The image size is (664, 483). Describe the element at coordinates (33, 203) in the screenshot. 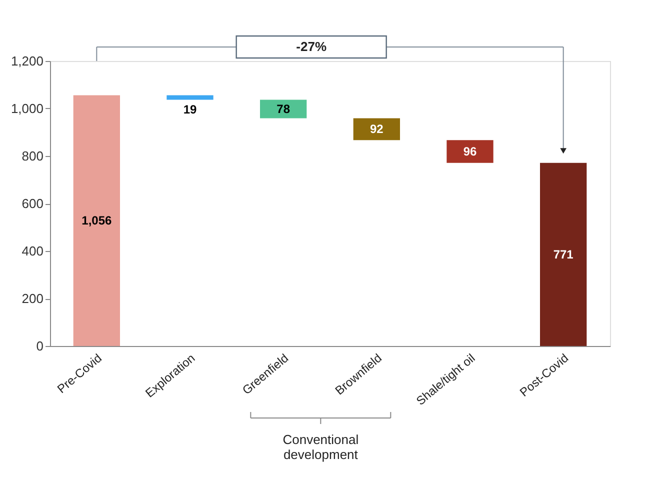

I see `y-tick-label: 600` at that location.